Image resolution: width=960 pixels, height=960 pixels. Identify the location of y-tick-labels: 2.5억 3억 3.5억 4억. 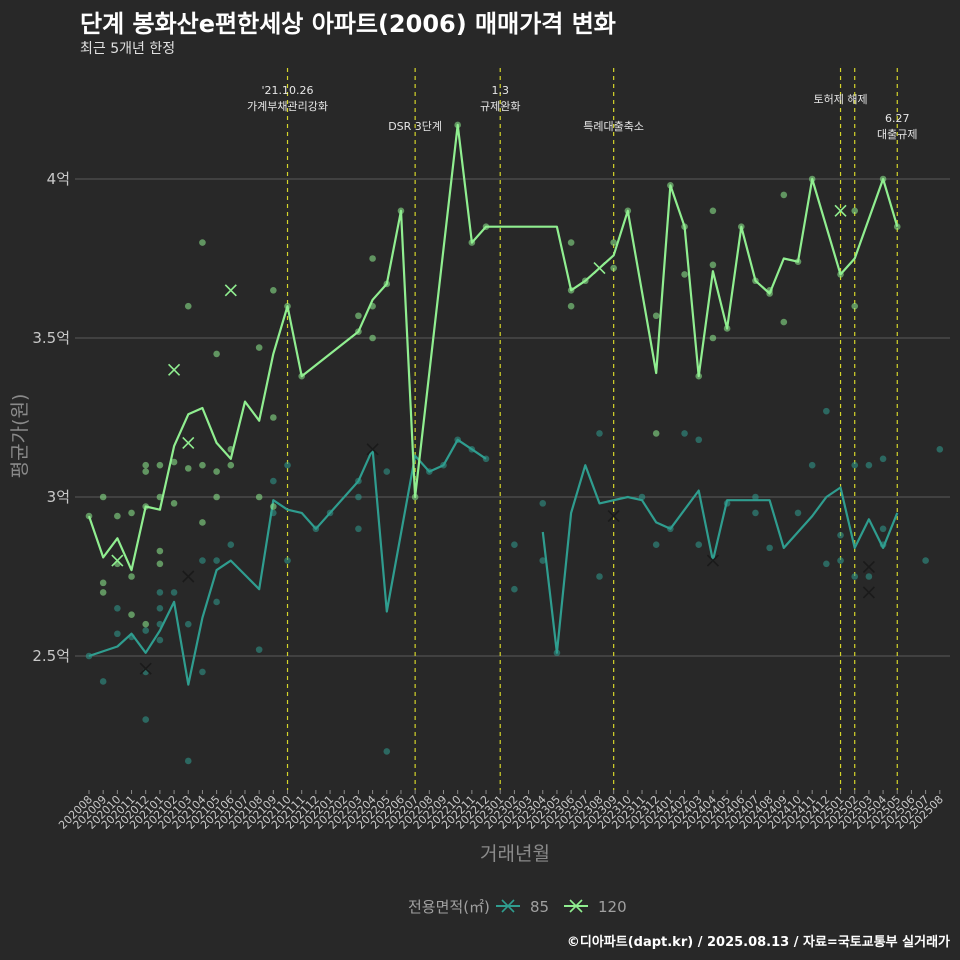
(51, 417).